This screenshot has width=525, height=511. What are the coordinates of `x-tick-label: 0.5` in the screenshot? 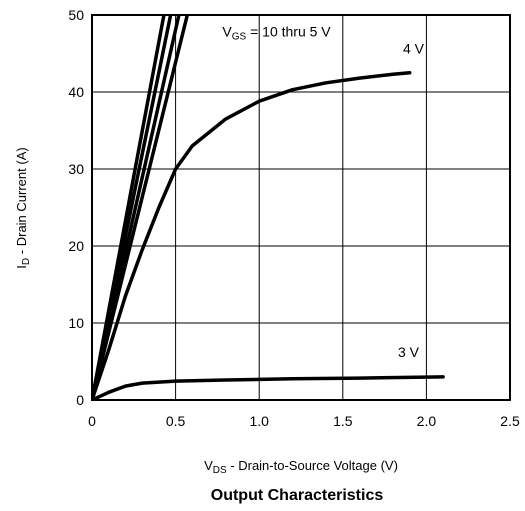 It's located at (176, 421).